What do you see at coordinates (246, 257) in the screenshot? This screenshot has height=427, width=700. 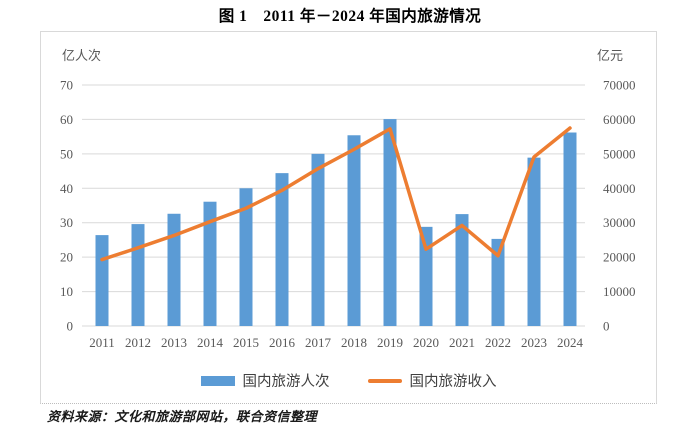 I see `bar-2015` at bounding box center [246, 257].